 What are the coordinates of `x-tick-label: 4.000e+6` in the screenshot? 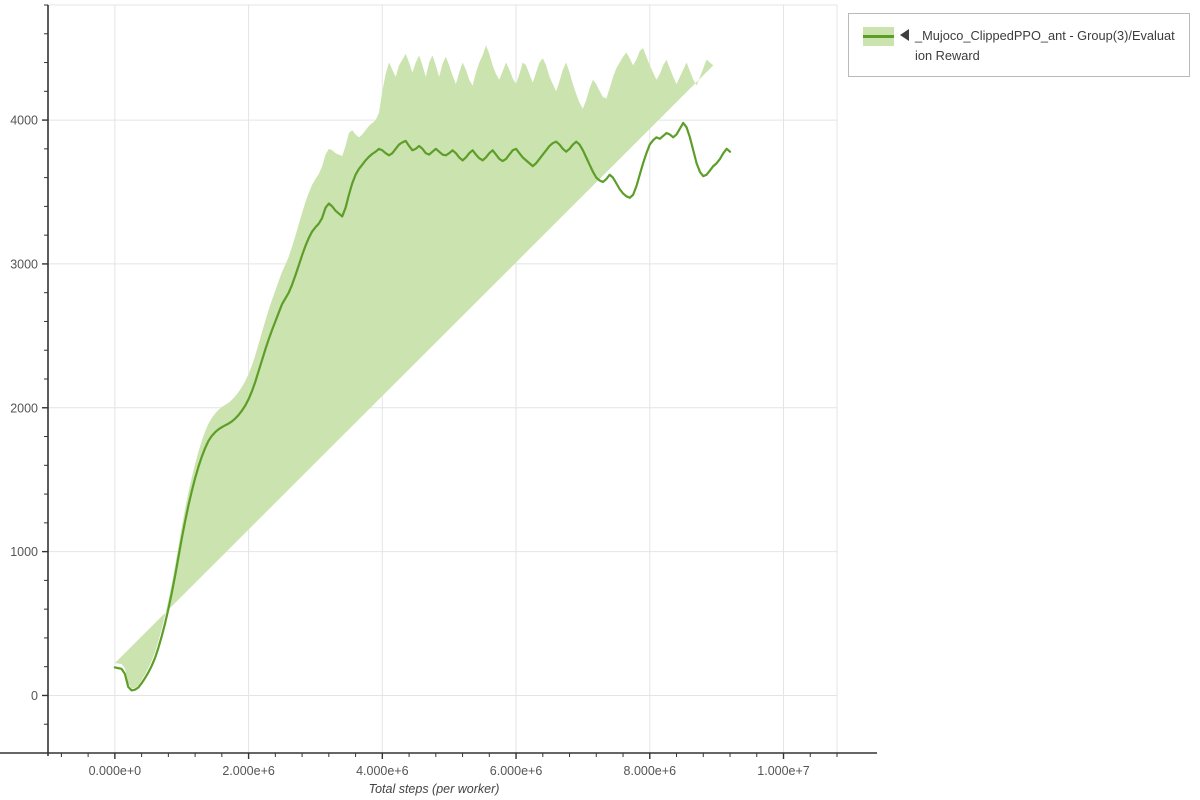 It's located at (382, 771).